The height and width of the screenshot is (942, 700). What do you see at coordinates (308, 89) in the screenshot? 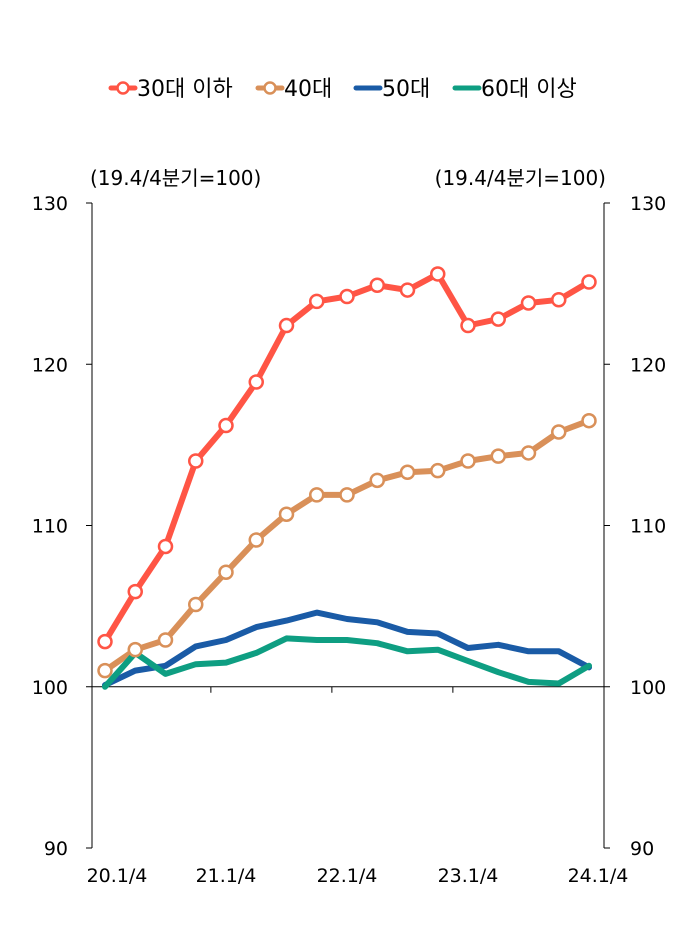
I see `legend-label: 40대` at bounding box center [308, 89].